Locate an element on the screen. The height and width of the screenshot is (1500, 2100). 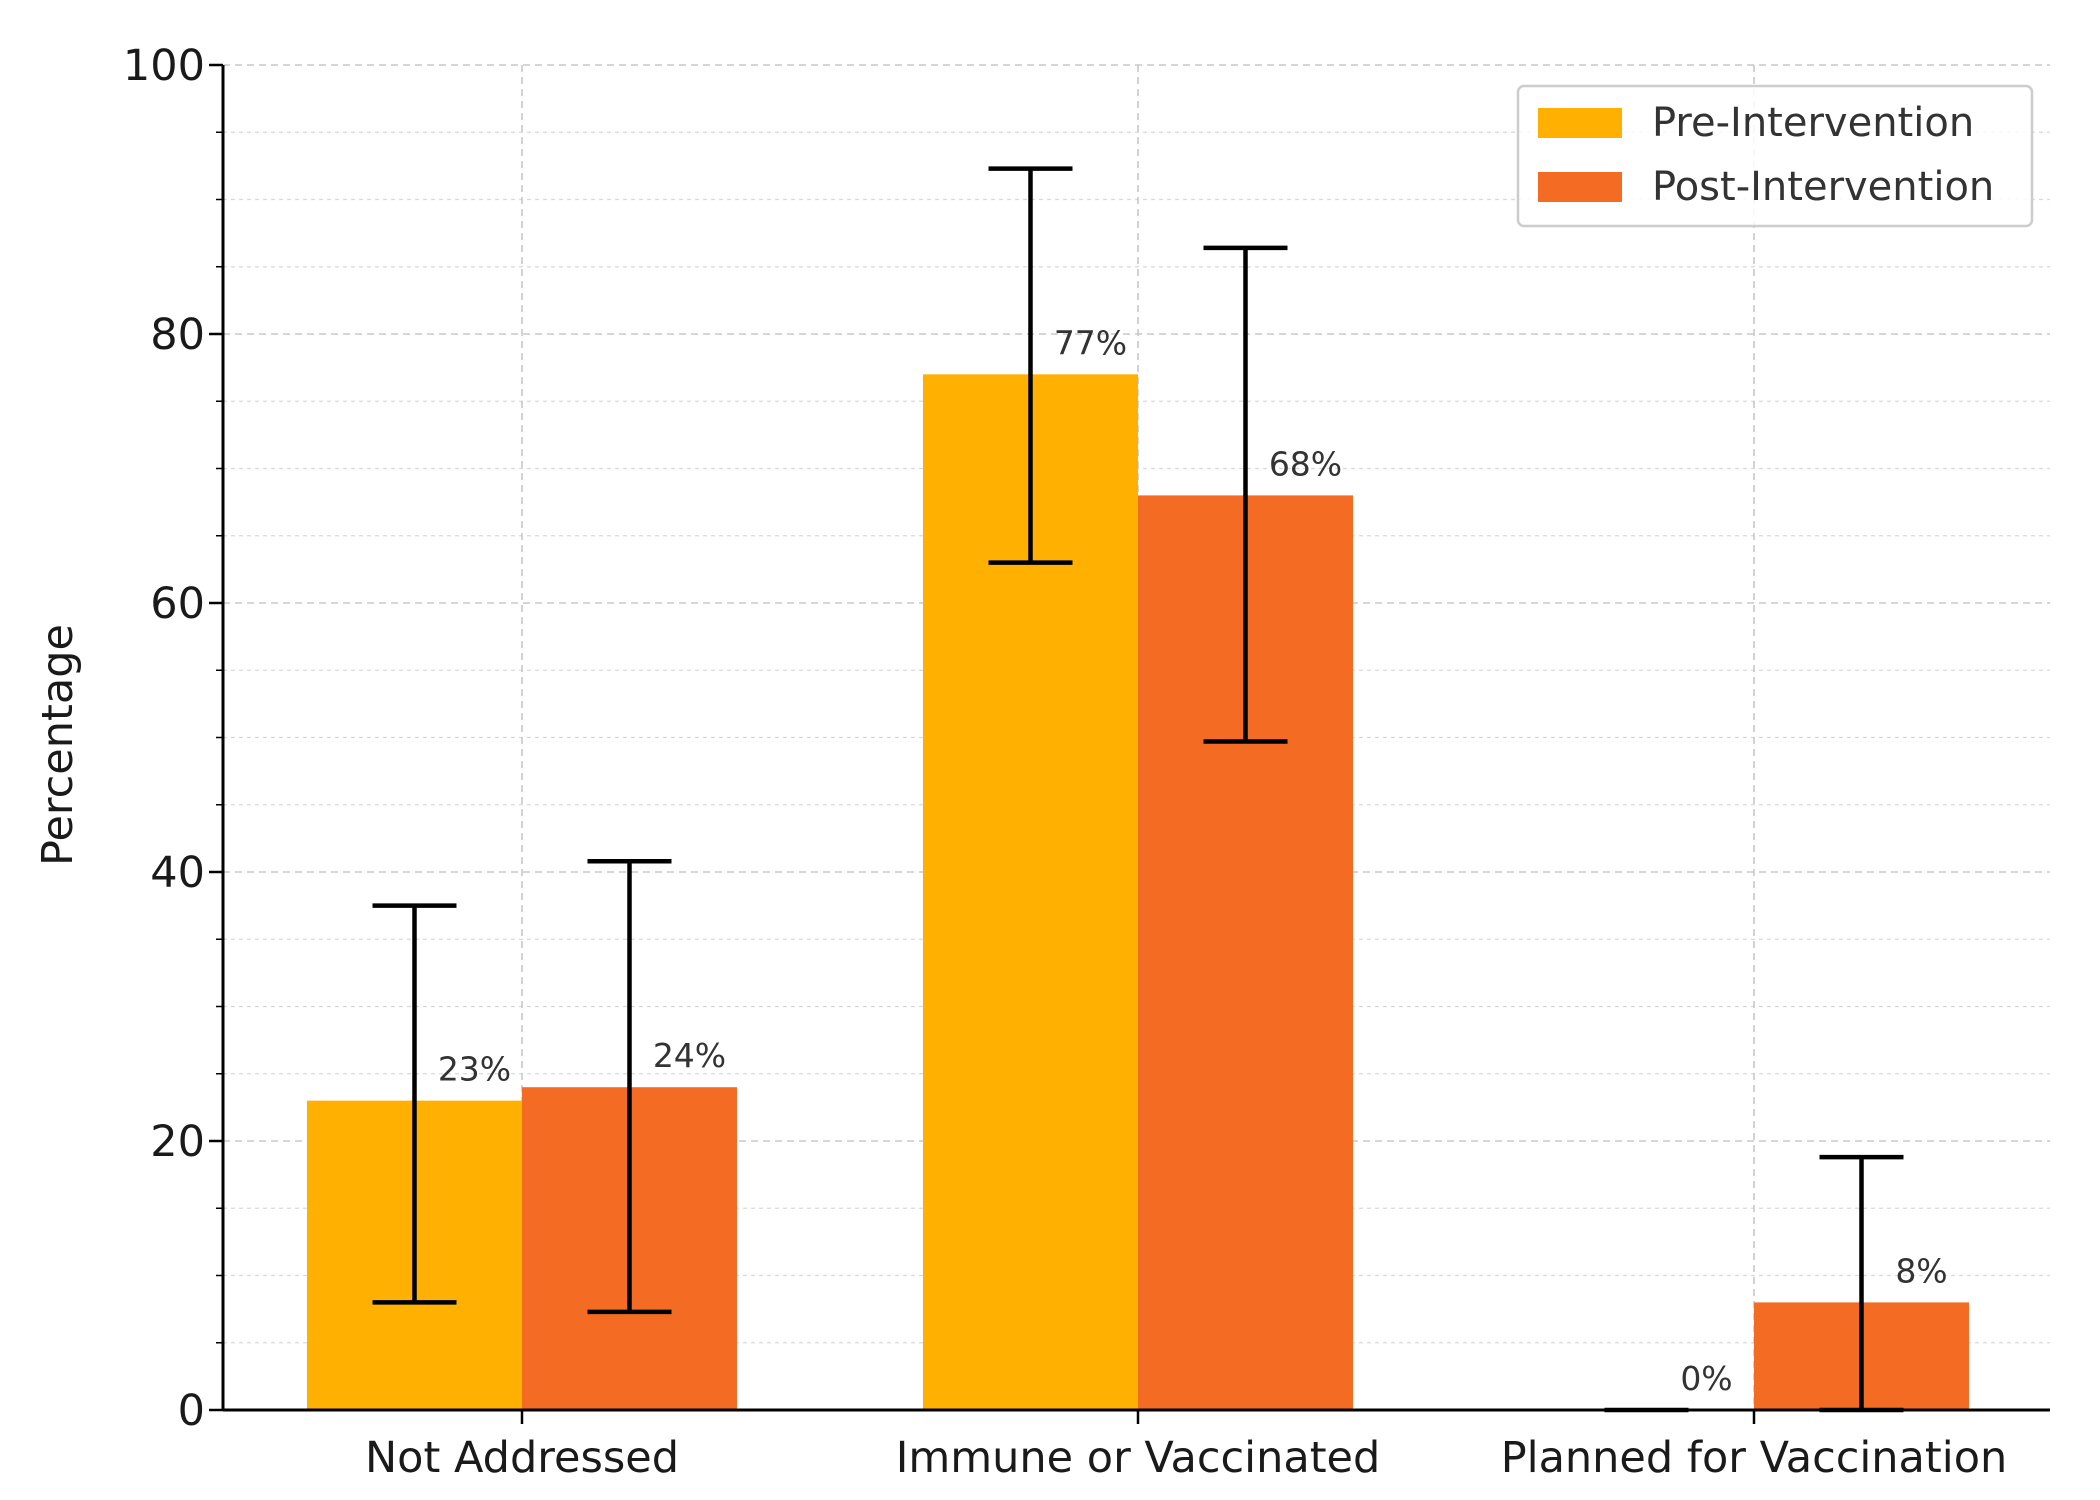
x-tick-label: Planned for Vaccination is located at coordinates (1754, 1458).